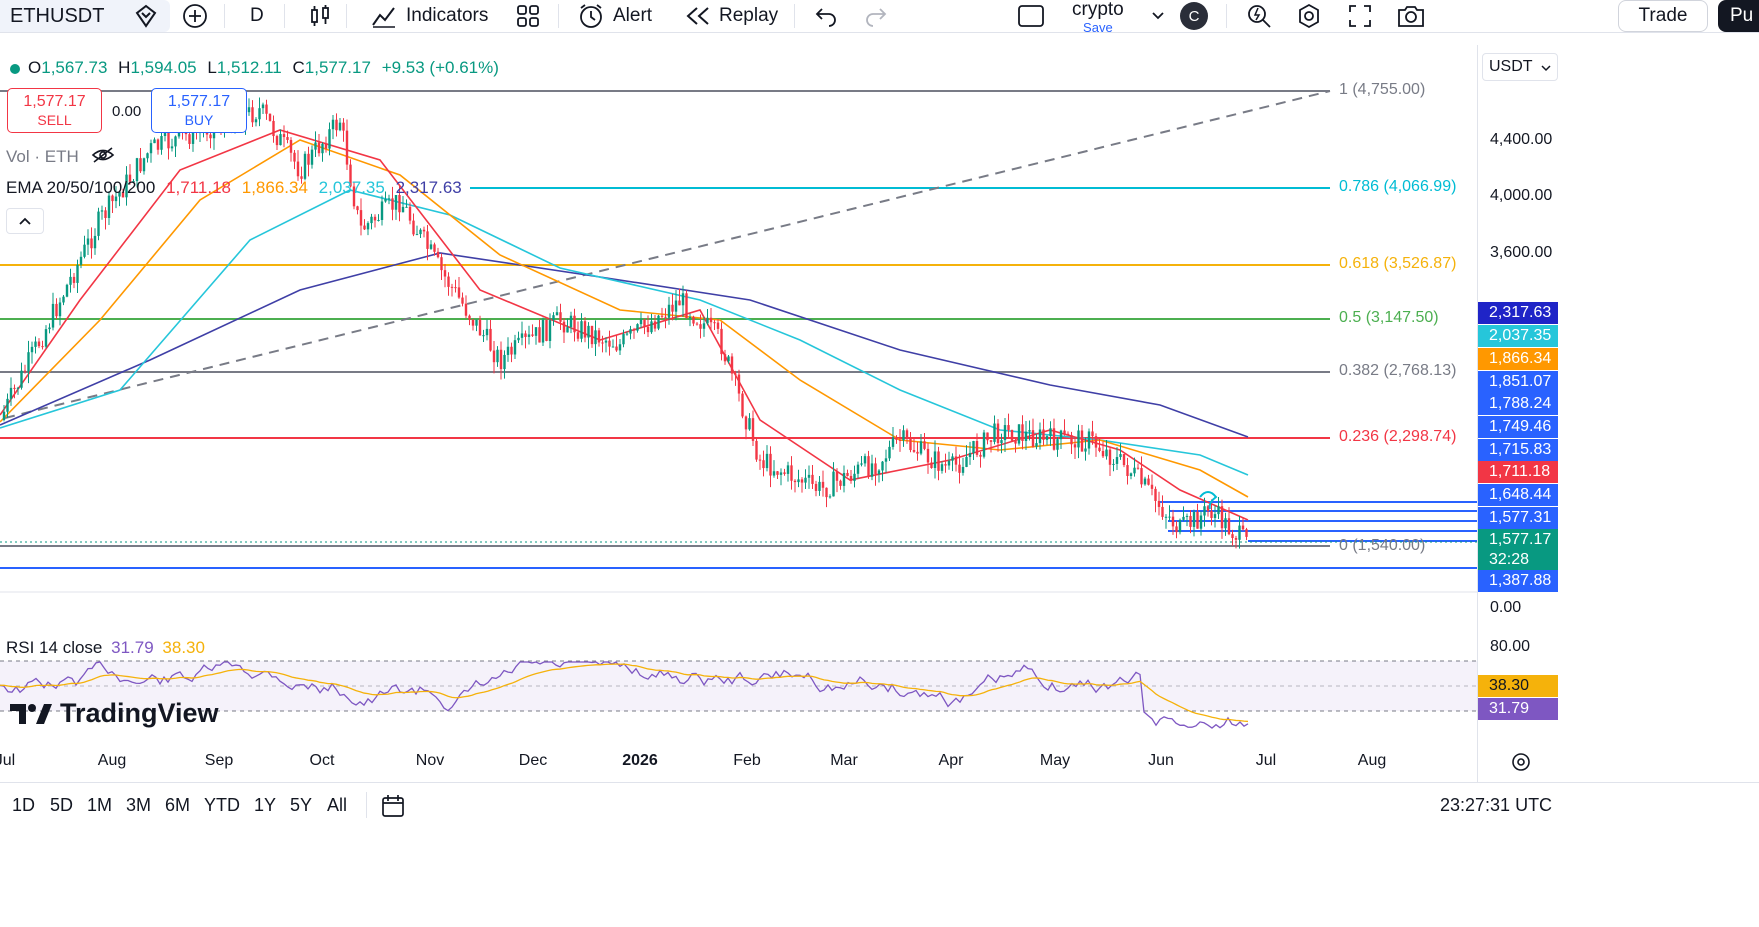 Image resolution: width=1759 pixels, height=927 pixels. What do you see at coordinates (146, 16) in the screenshot?
I see `compare-symbol-icon` at bounding box center [146, 16].